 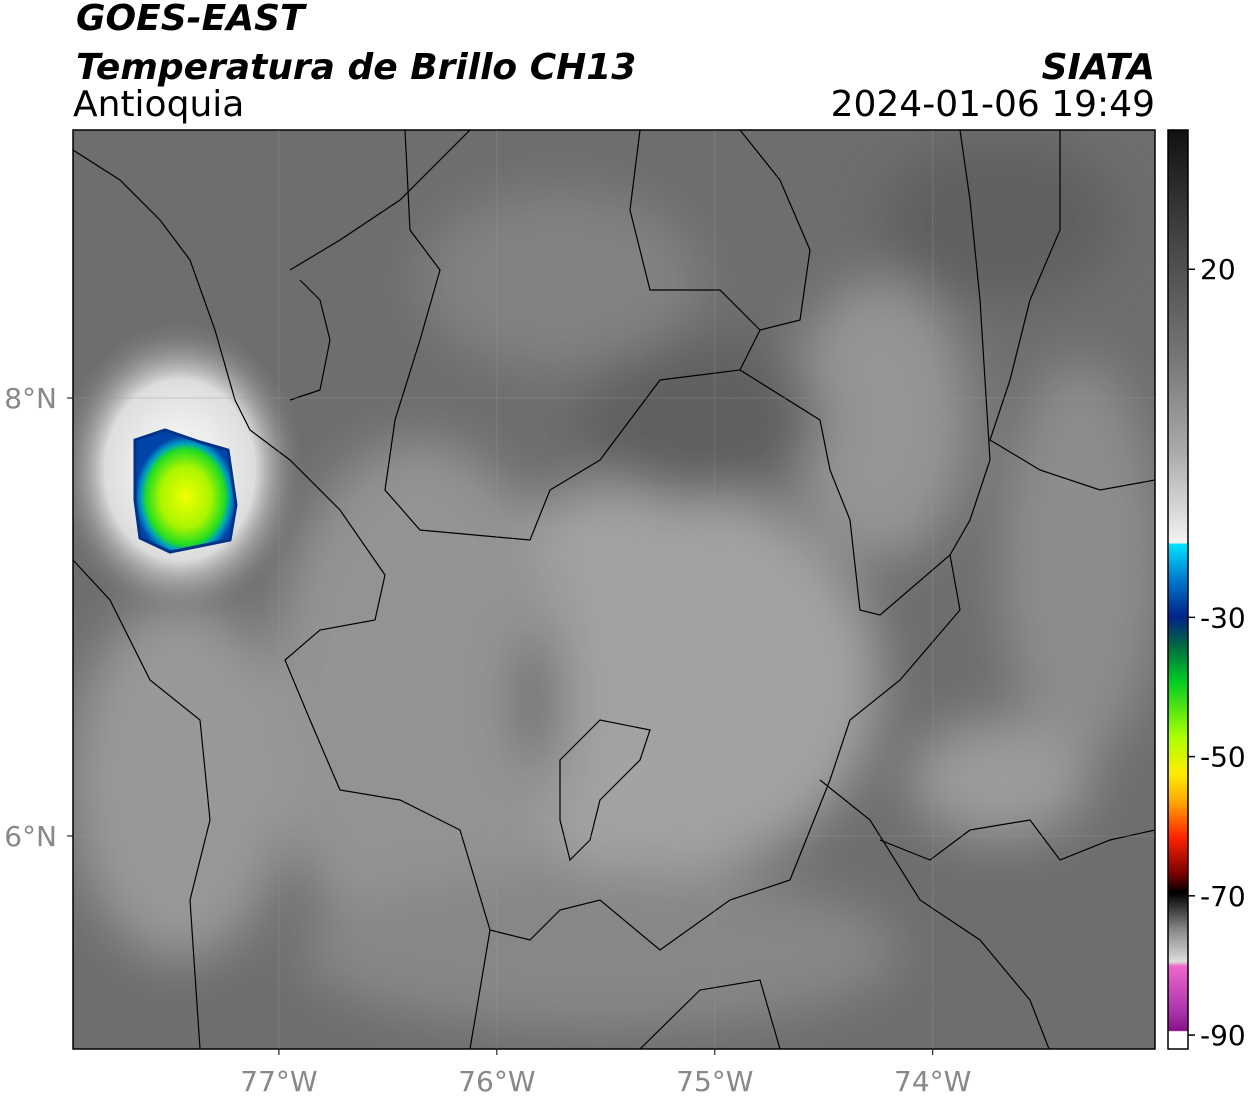 I want to click on datetime: 2024-01-06 19:49, so click(x=993, y=104).